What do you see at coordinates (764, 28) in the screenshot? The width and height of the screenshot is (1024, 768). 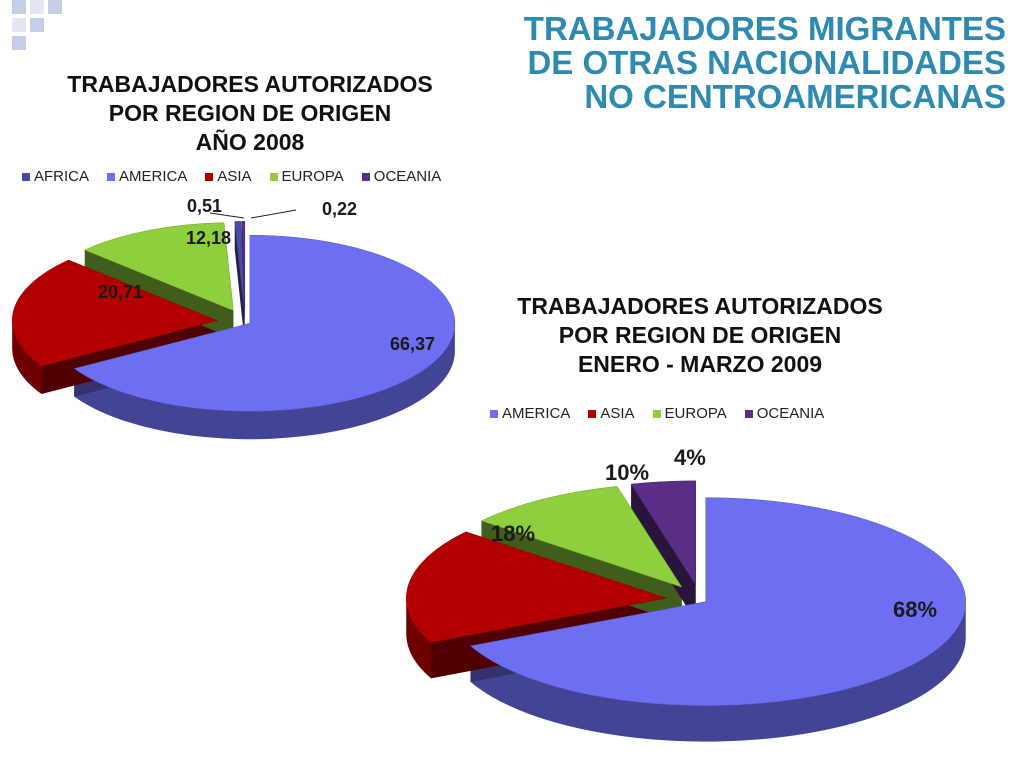 I see `slide-title-line: TRABAJADORES MIGRANTES` at bounding box center [764, 28].